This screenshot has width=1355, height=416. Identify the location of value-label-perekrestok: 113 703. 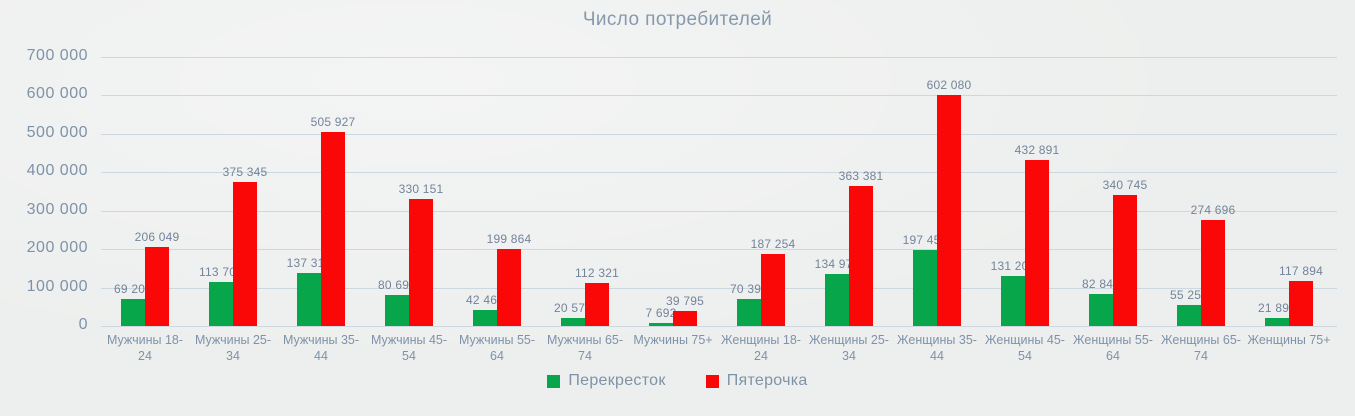
(221, 272).